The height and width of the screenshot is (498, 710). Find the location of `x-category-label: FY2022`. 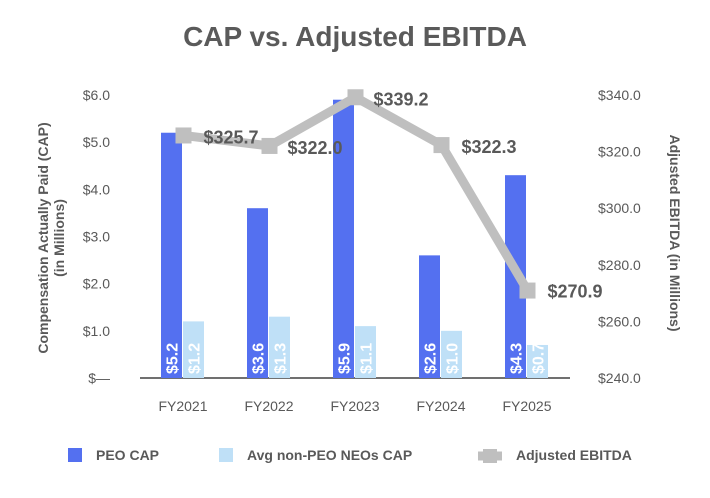

x-category-label: FY2022 is located at coordinates (268, 406).